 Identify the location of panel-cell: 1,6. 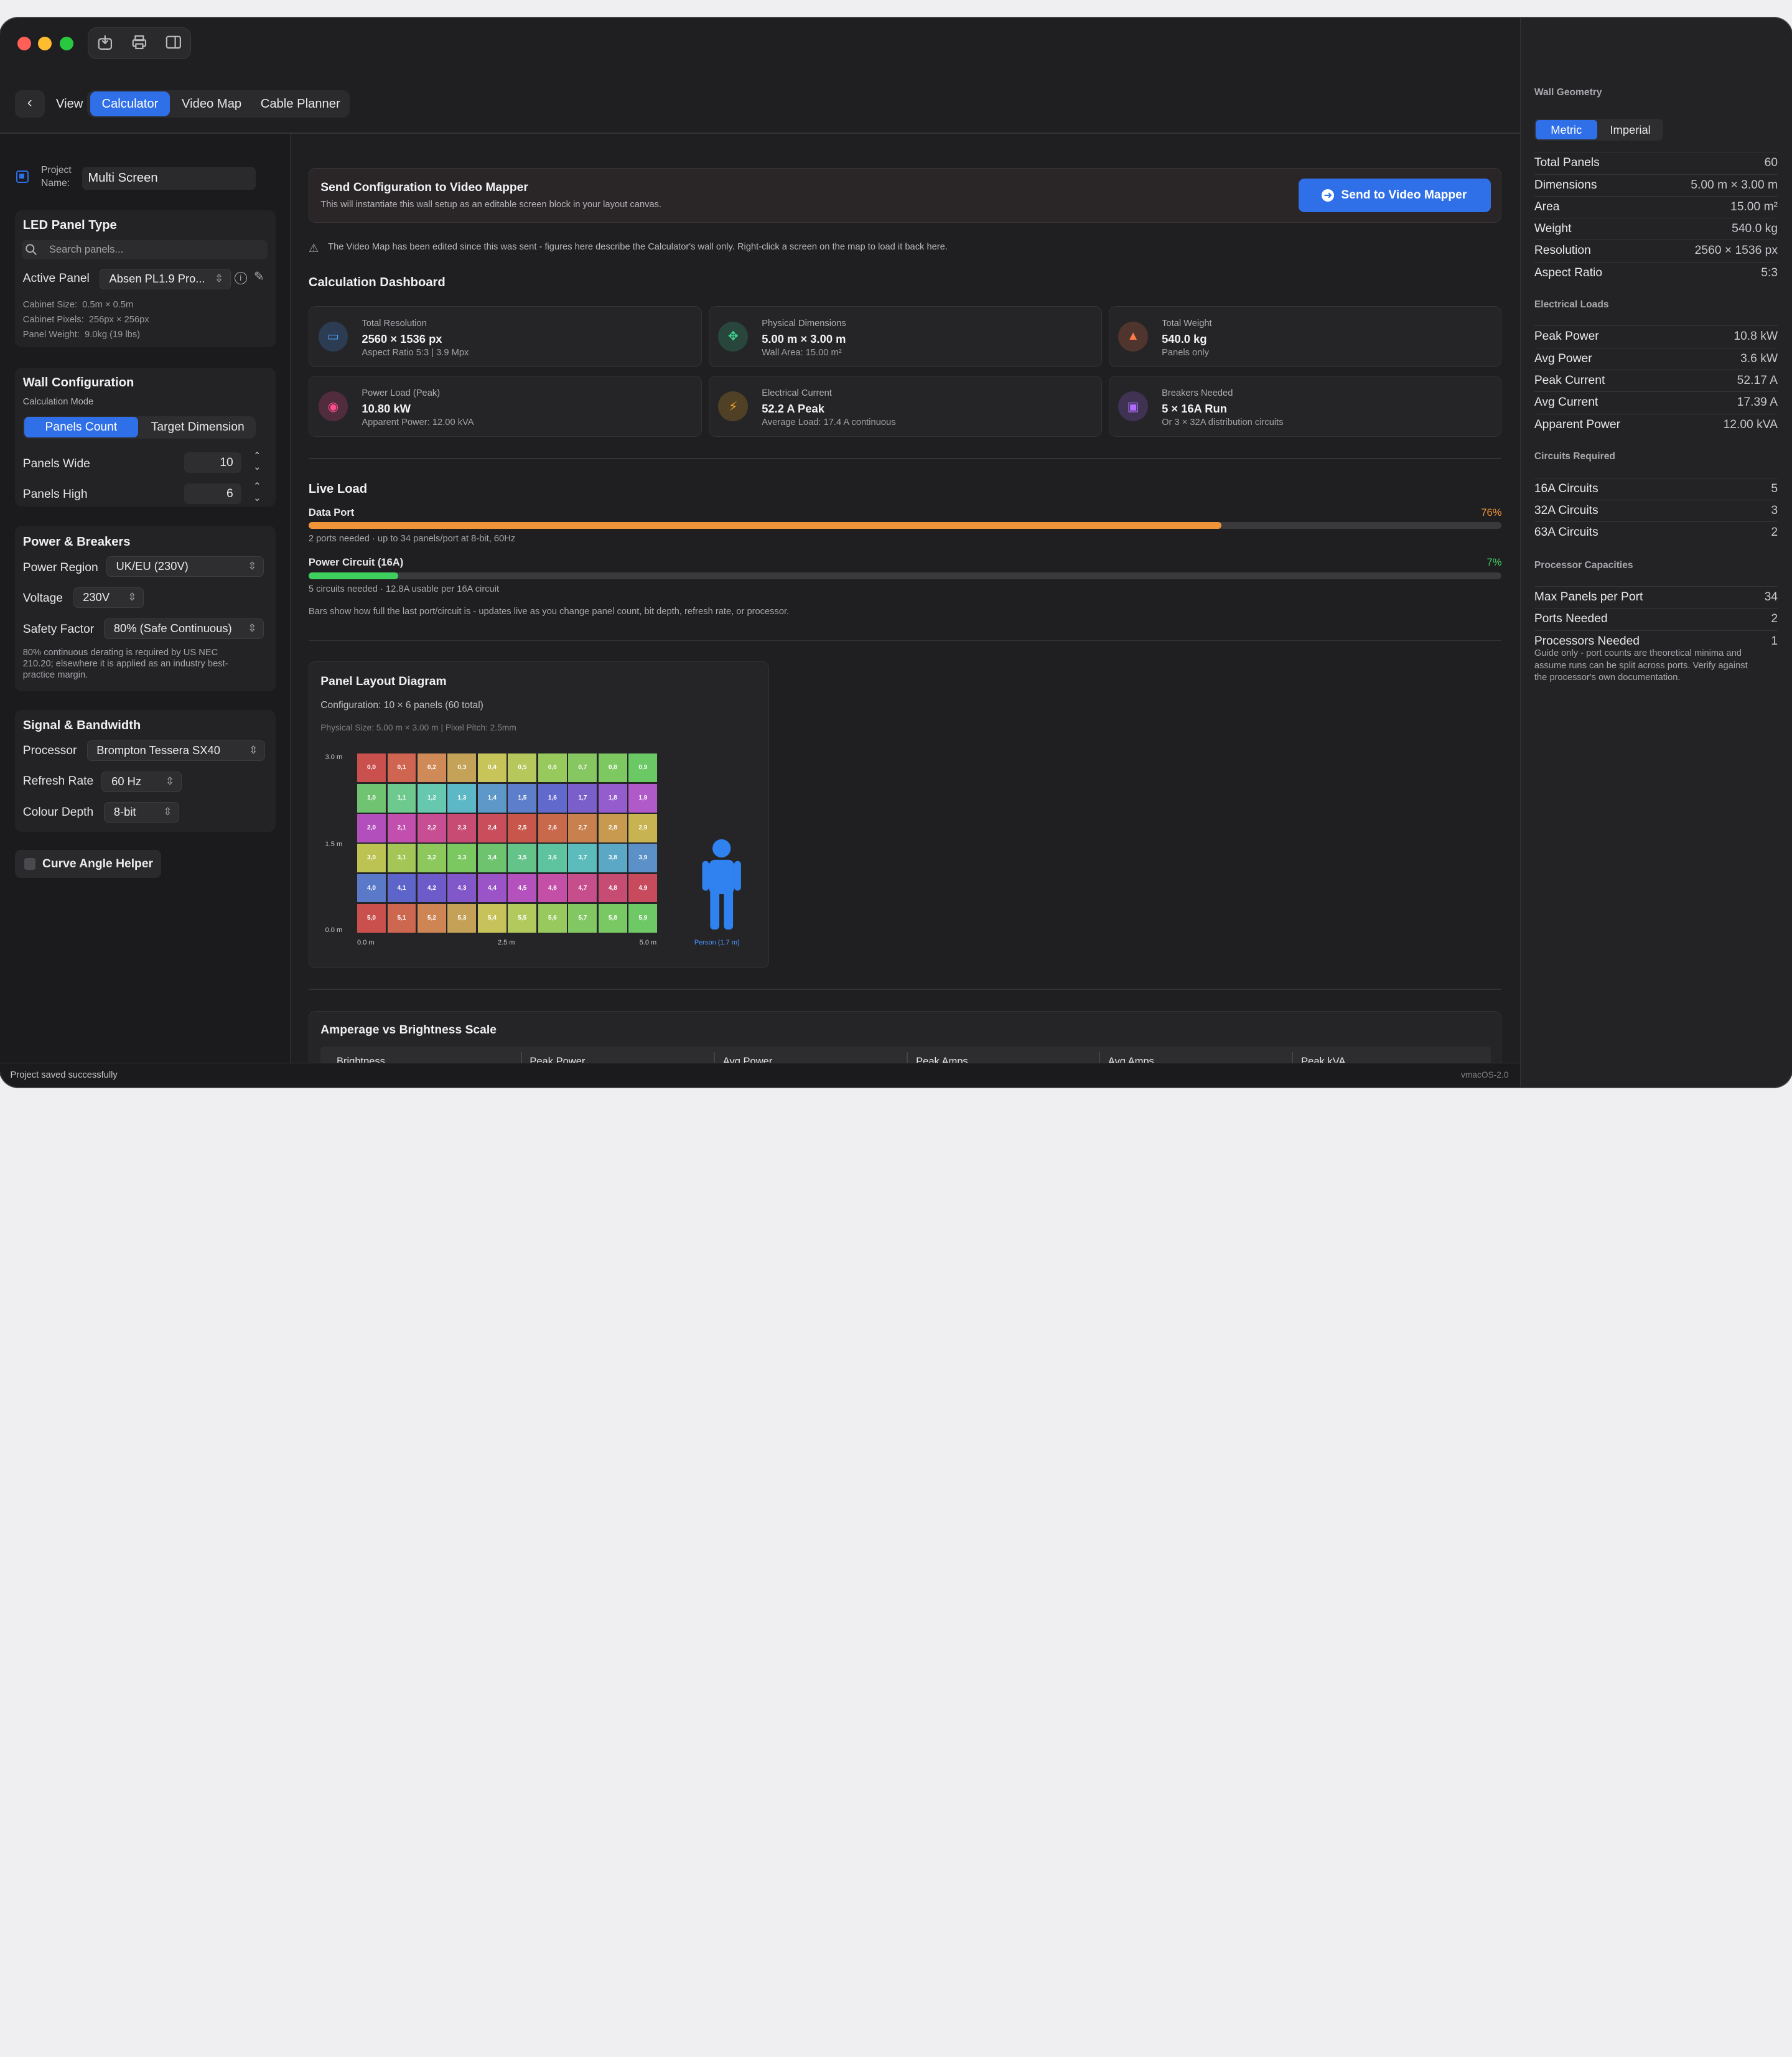
(552, 798).